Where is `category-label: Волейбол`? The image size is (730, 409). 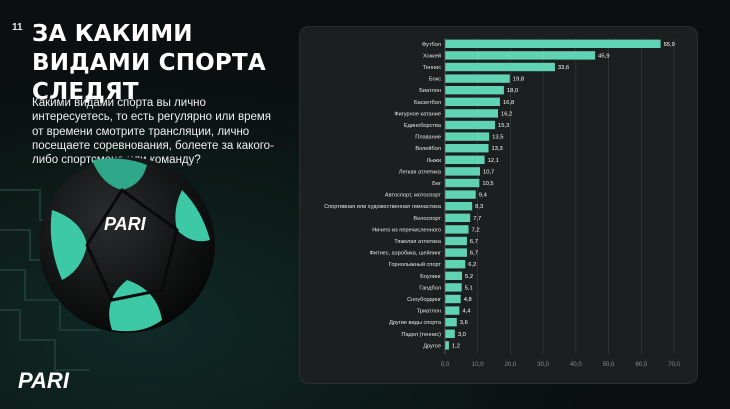
category-label: Волейбол is located at coordinates (428, 148).